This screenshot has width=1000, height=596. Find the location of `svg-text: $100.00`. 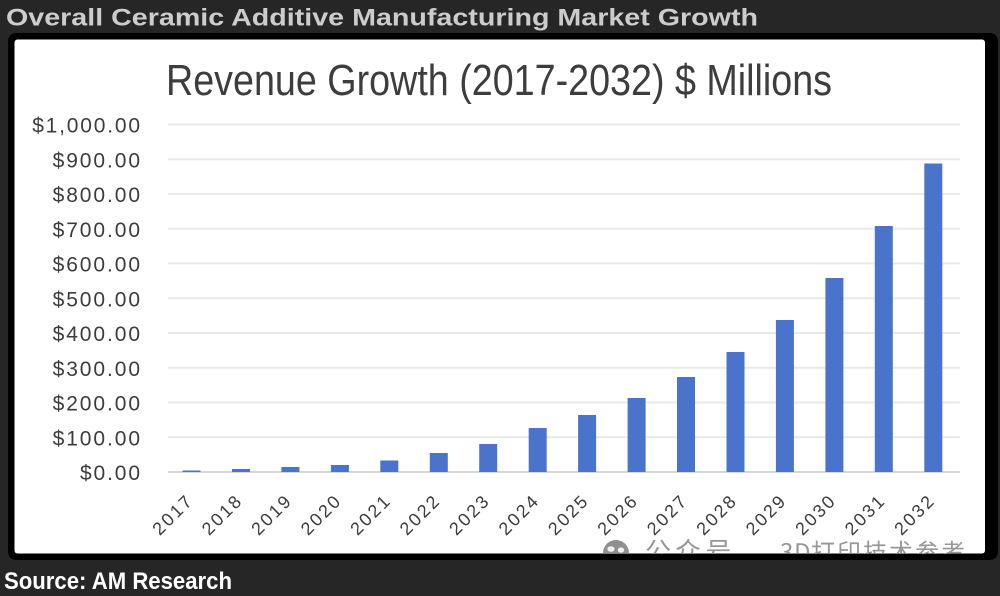

svg-text: $100.00 is located at coordinates (96, 438).